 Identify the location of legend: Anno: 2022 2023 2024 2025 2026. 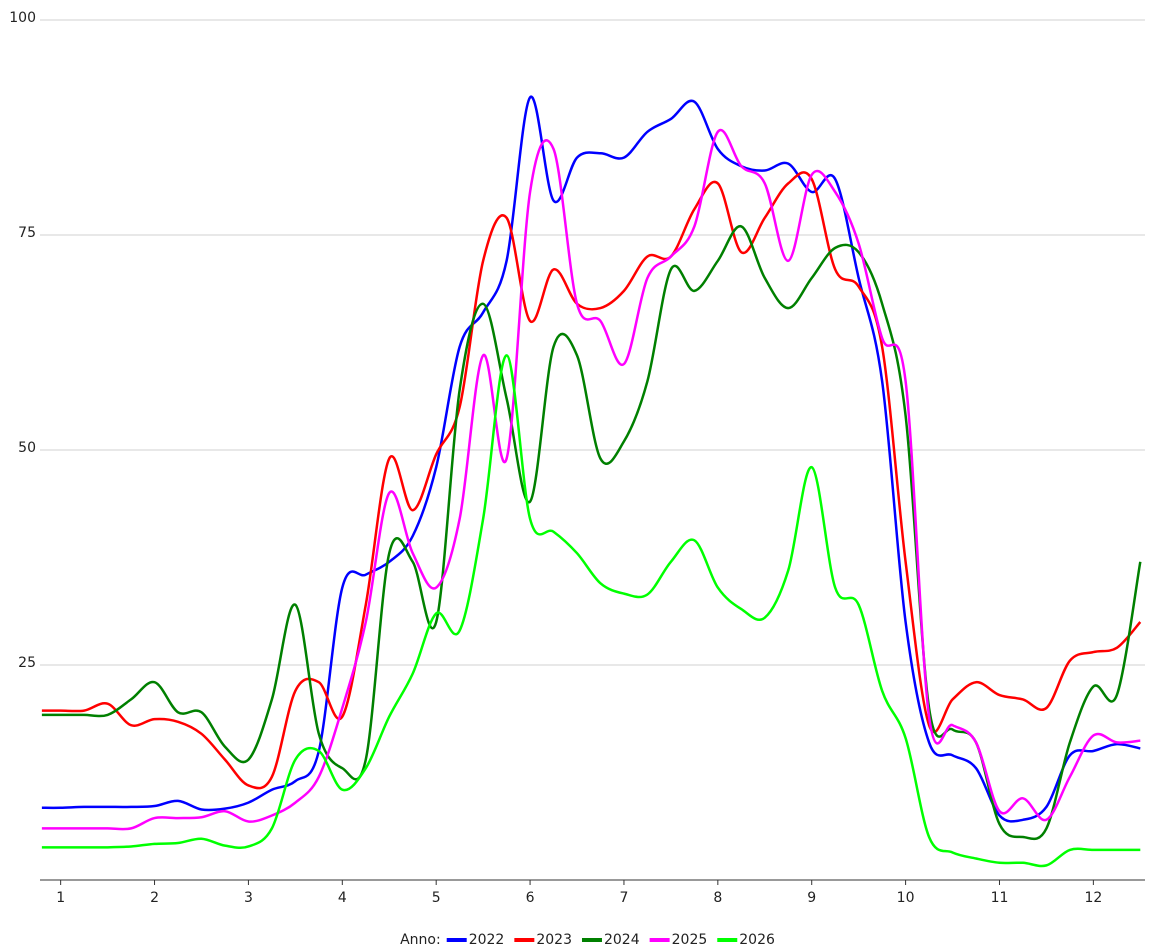
(587, 940).